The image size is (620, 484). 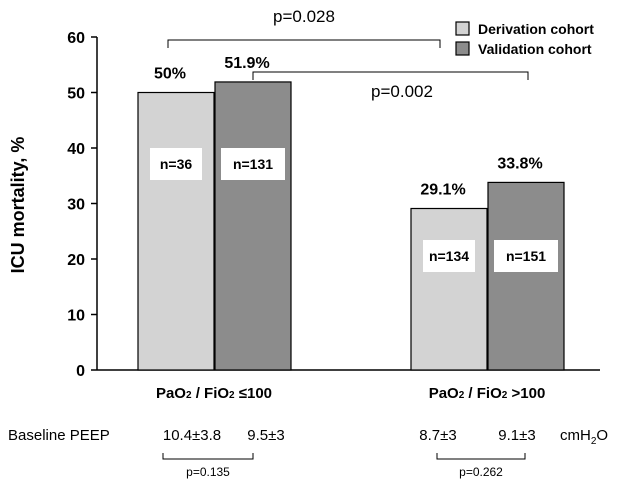 I want to click on peep-p-value: p=0.135, so click(x=208, y=472).